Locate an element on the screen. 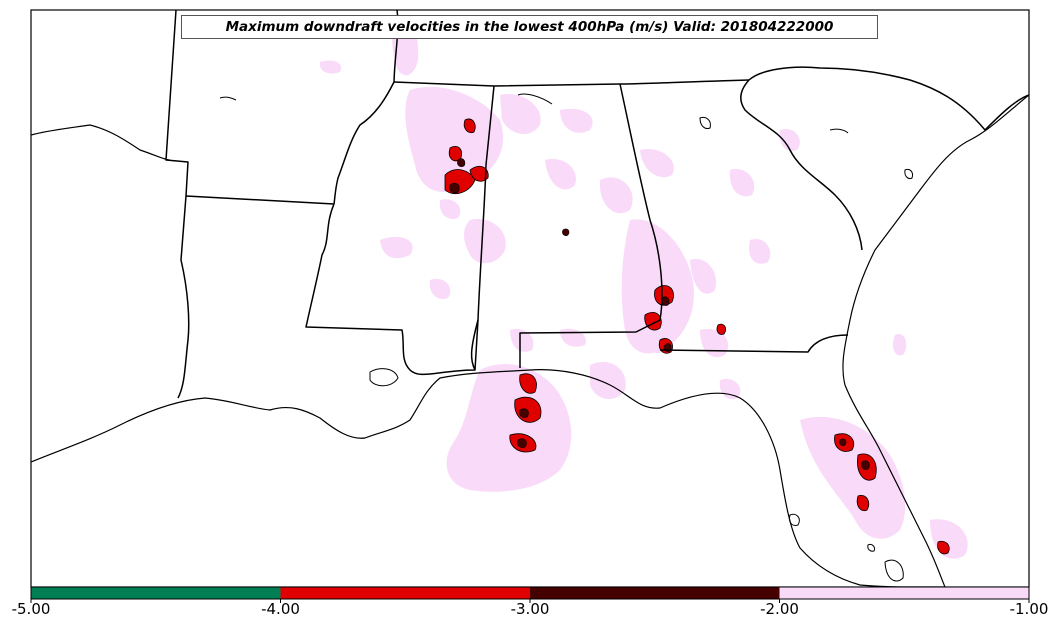 The height and width of the screenshot is (633, 1060). colorbar is located at coordinates (530, 594).